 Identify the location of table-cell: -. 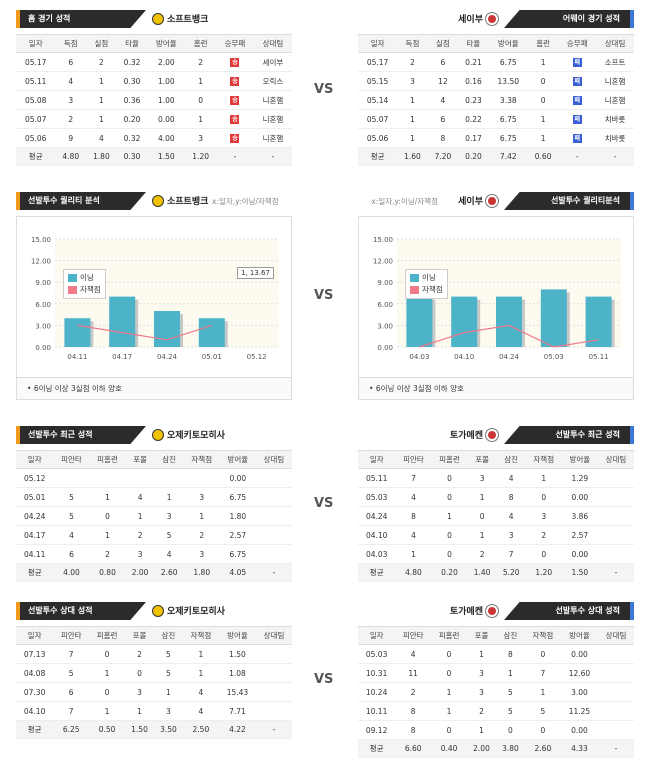
(615, 156).